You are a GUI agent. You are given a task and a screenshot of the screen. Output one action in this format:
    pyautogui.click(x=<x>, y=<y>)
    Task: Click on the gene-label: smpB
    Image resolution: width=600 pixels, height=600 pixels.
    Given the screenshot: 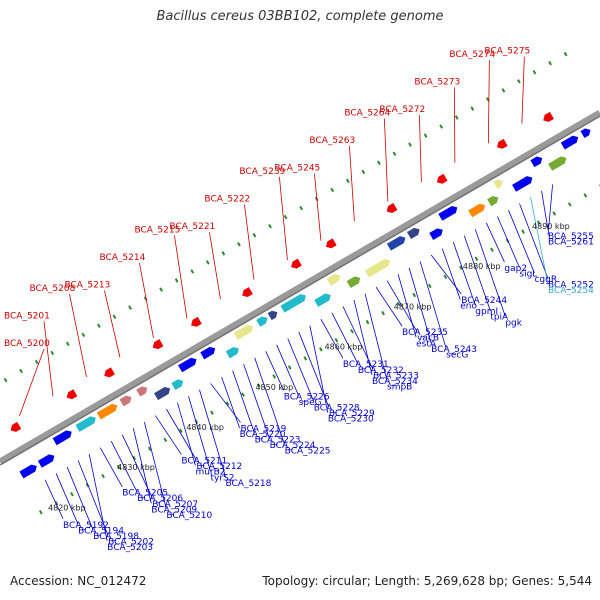 What is the action you would take?
    pyautogui.click(x=399, y=388)
    